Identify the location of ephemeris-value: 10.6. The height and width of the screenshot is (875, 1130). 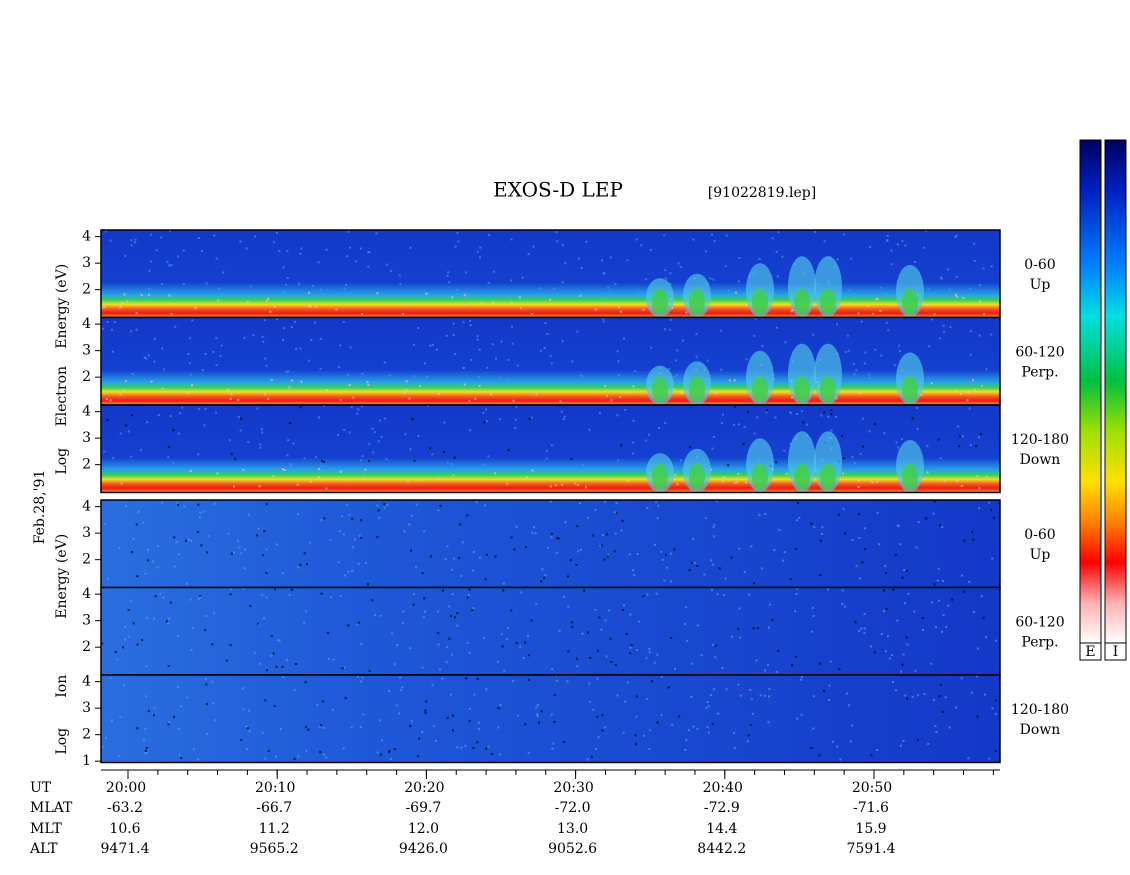
(124, 829).